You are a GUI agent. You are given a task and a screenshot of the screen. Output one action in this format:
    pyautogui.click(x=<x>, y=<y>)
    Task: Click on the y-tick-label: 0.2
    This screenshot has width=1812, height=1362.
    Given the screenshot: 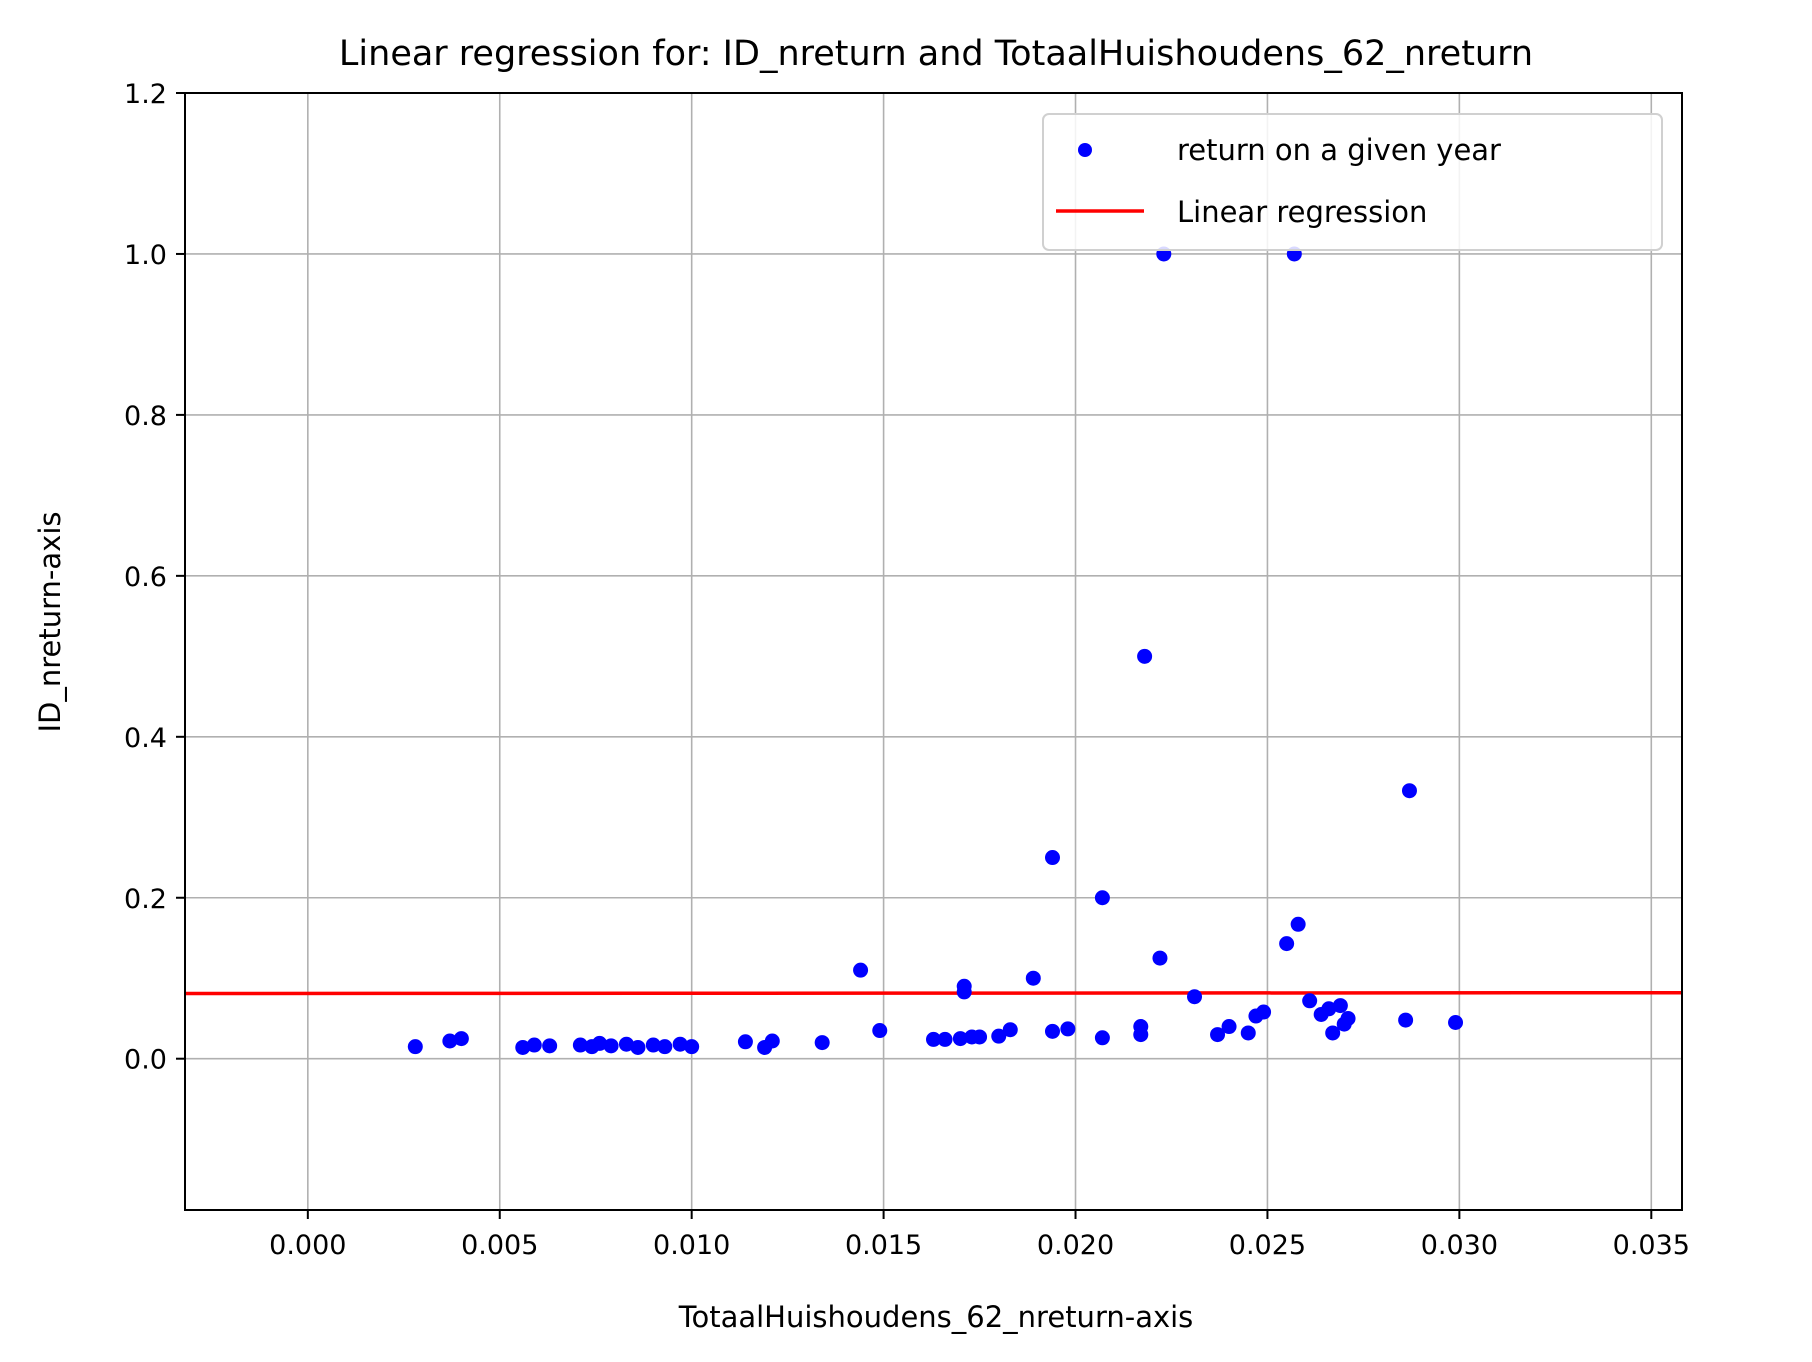 What is the action you would take?
    pyautogui.click(x=145, y=899)
    